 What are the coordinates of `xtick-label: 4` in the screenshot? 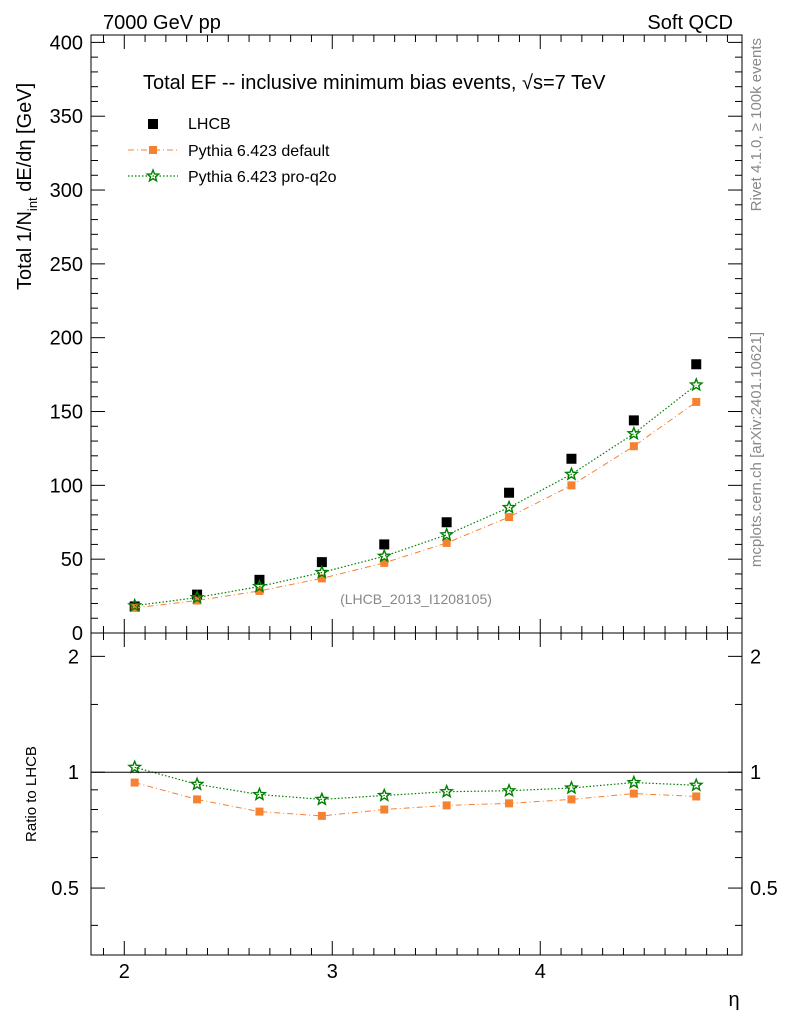 It's located at (540, 972).